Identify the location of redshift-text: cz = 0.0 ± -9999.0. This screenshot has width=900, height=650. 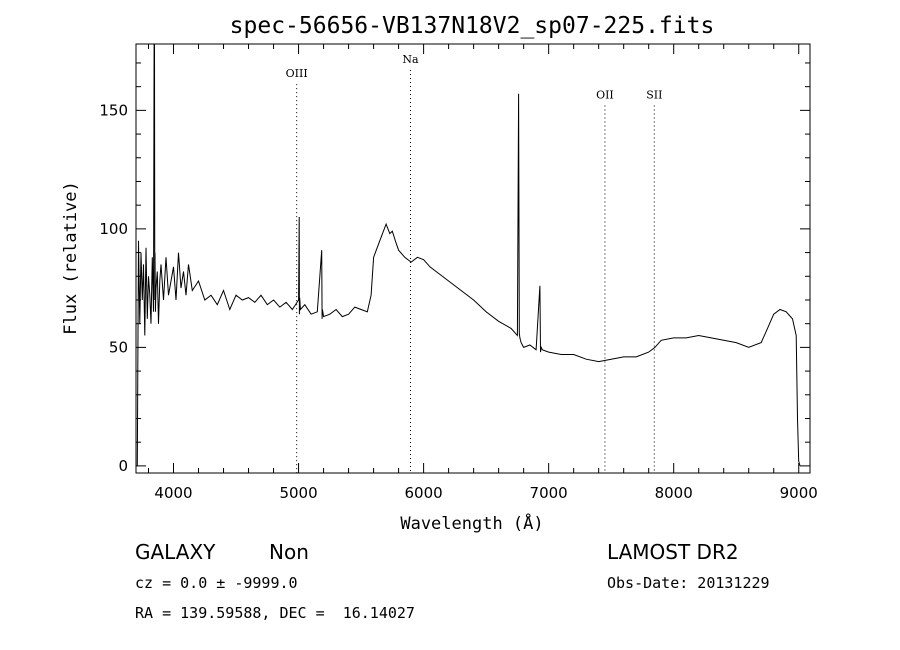
(216, 583).